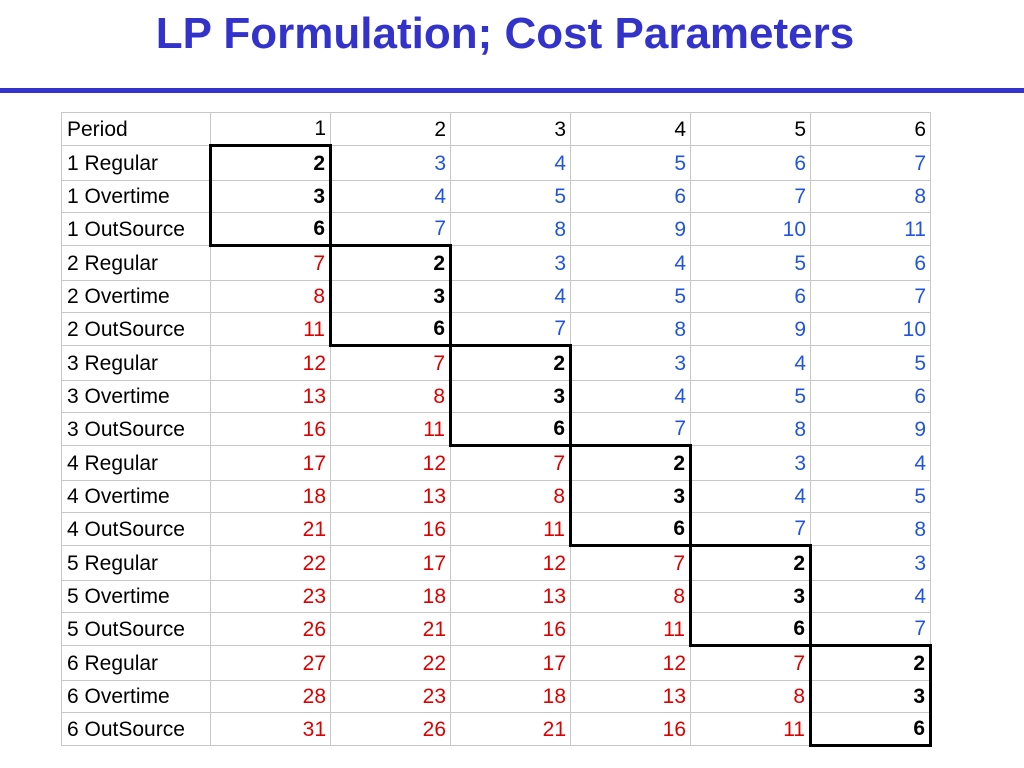 The width and height of the screenshot is (1024, 768). What do you see at coordinates (136, 196) in the screenshot?
I see `row-label: 1 Overtime` at bounding box center [136, 196].